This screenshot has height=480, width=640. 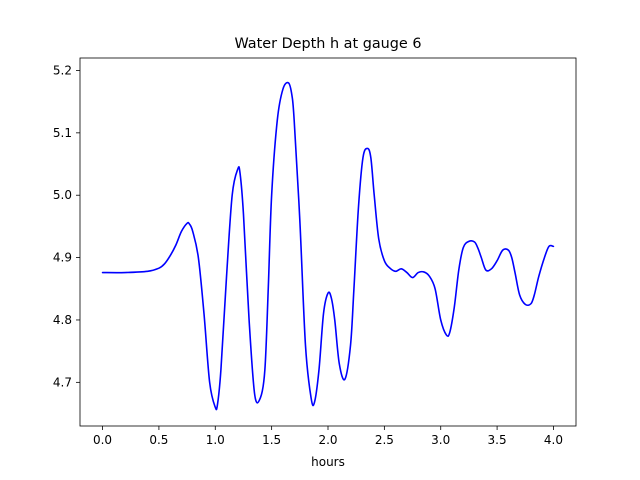 What do you see at coordinates (327, 440) in the screenshot?
I see `x-tick-label: 2.0` at bounding box center [327, 440].